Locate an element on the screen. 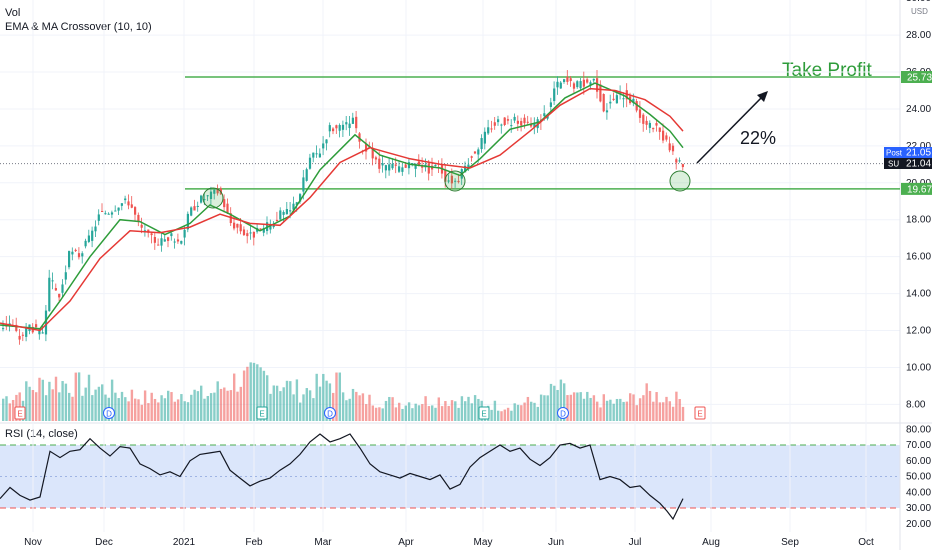 The width and height of the screenshot is (932, 550). rsi-label: RSI (14, close) is located at coordinates (41, 434).